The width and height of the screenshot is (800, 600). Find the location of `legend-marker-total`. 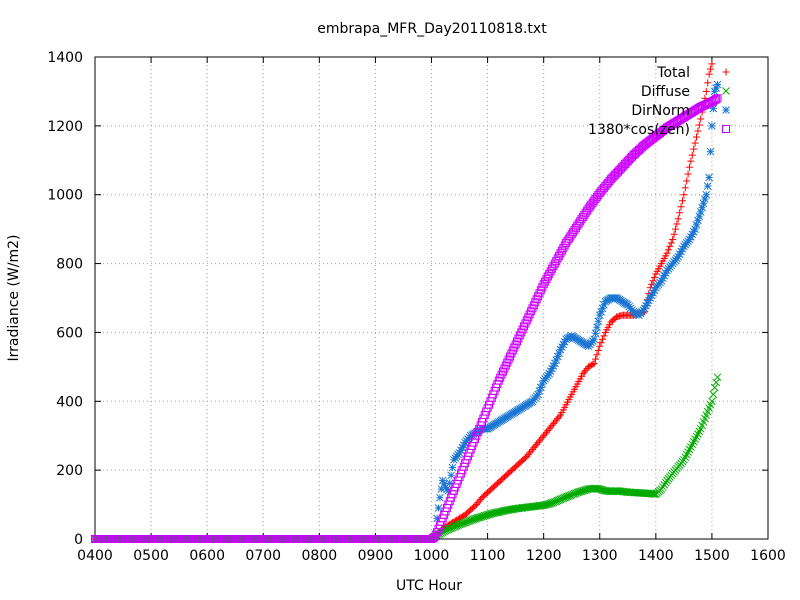

legend-marker-total is located at coordinates (726, 72).